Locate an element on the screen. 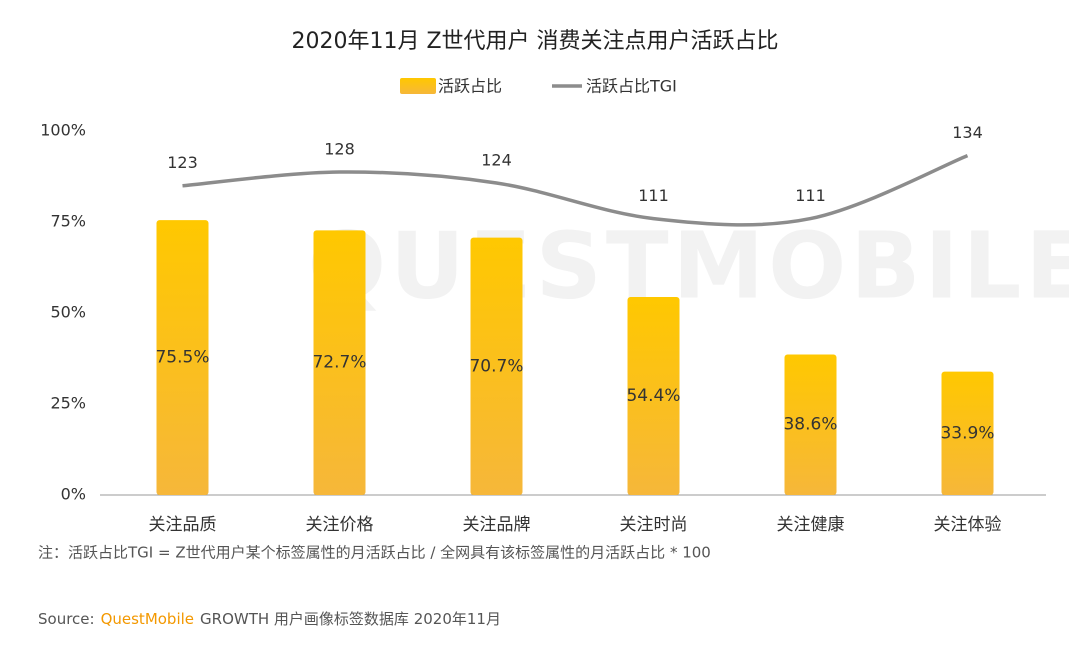  y-tick-label: 25% is located at coordinates (68, 403).